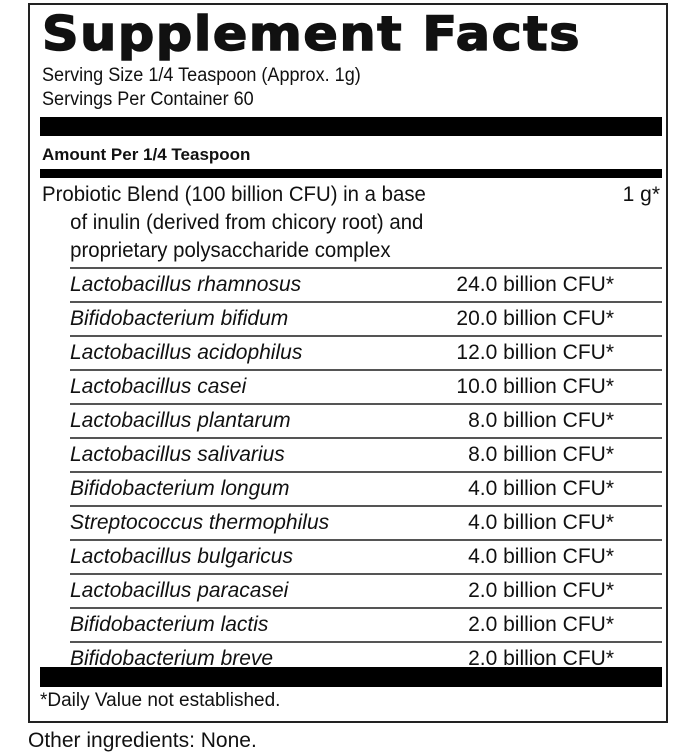 The width and height of the screenshot is (679, 756). I want to click on ingredient-amount: 20.0 billion CFU*, so click(535, 318).